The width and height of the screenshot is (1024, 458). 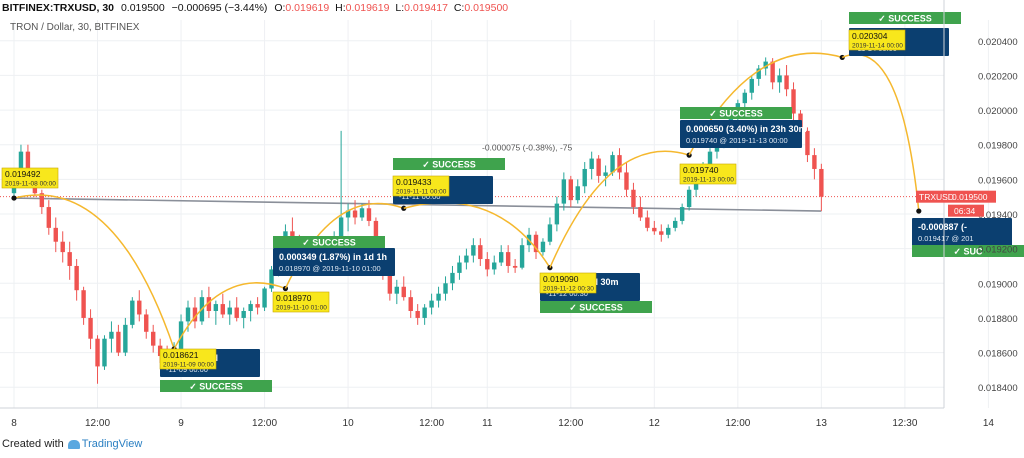 What do you see at coordinates (181, 355) in the screenshot?
I see `callout-value: 0.018621` at bounding box center [181, 355].